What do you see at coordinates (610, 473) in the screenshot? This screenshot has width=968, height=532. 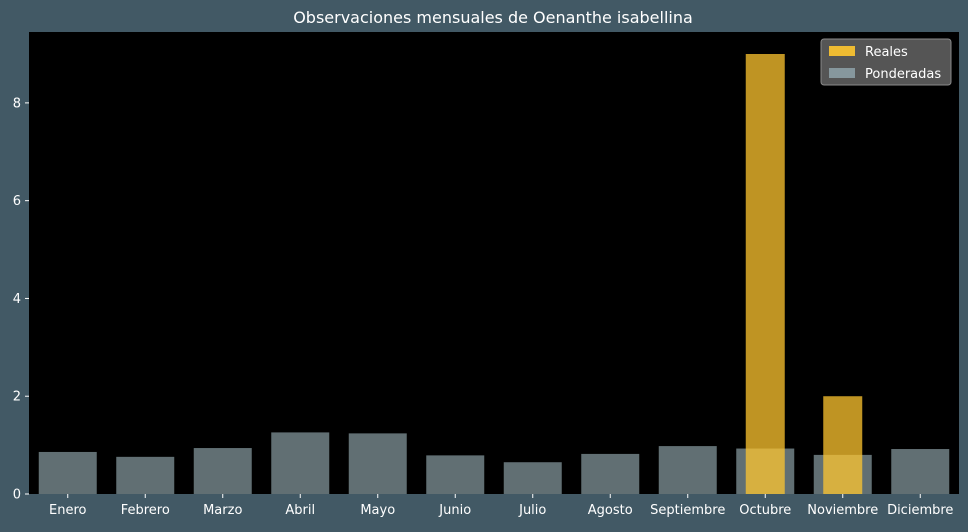 I see `bar-ponderadas-agosto` at bounding box center [610, 473].